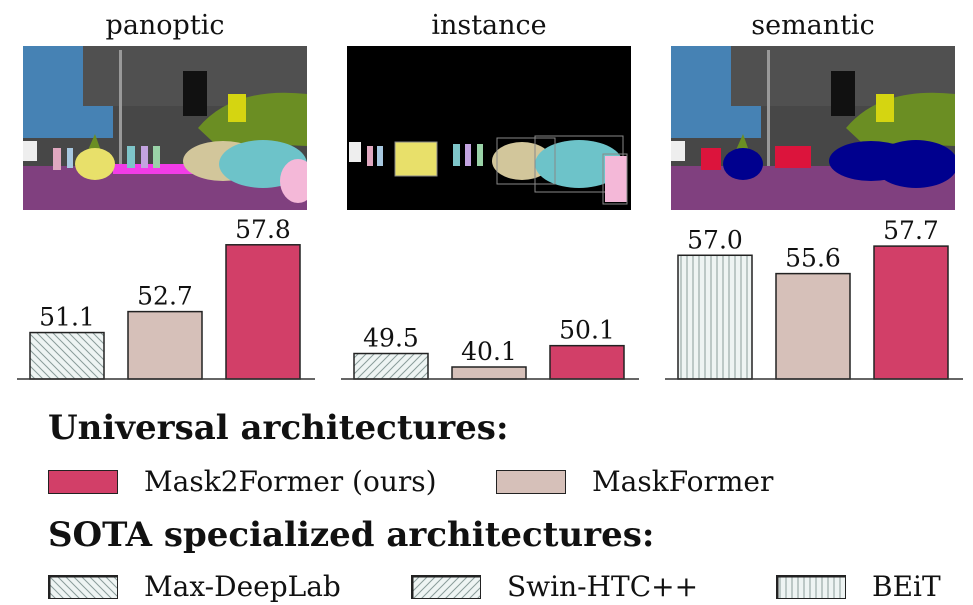 The height and width of the screenshot is (605, 973). I want to click on panoptic-bar-mask2former-ours-, so click(263, 312).